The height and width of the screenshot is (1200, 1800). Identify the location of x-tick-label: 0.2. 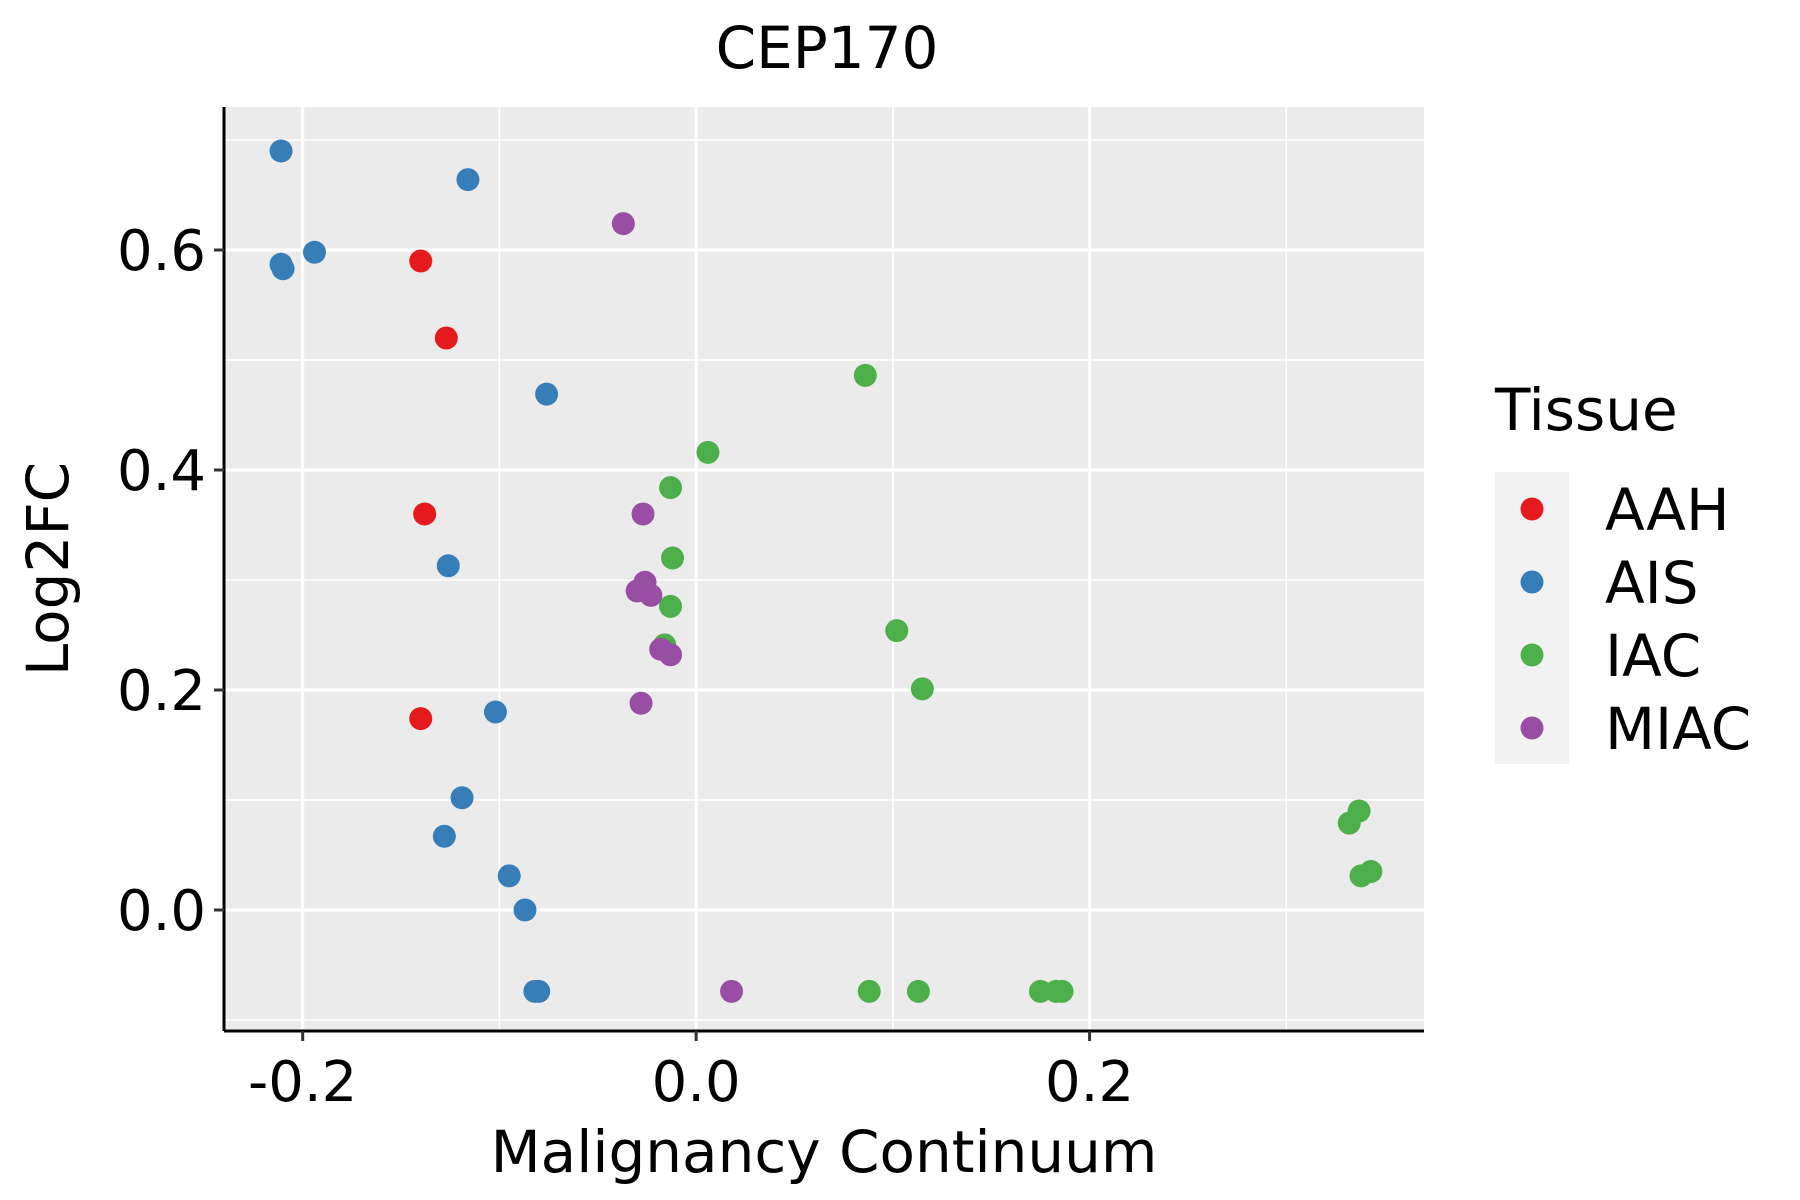
(1089, 1082).